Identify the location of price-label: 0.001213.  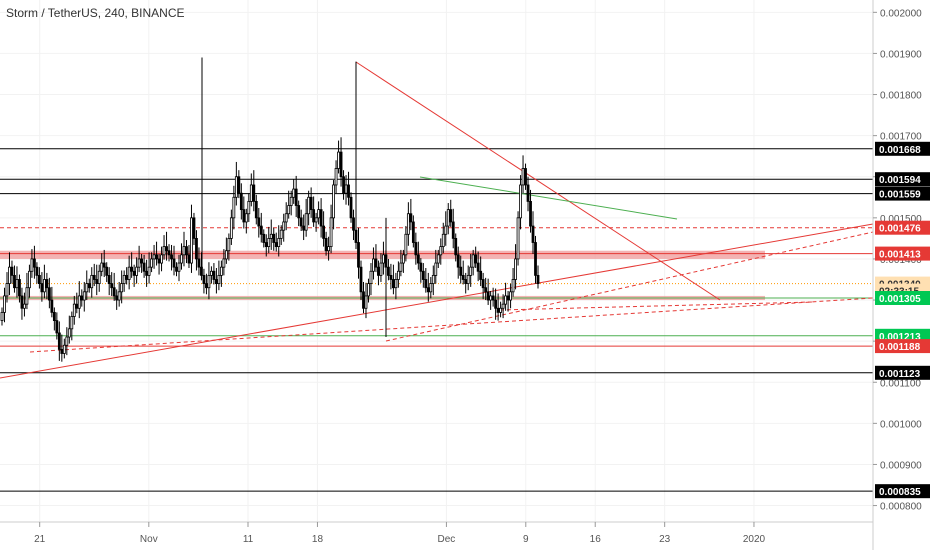
(900, 337).